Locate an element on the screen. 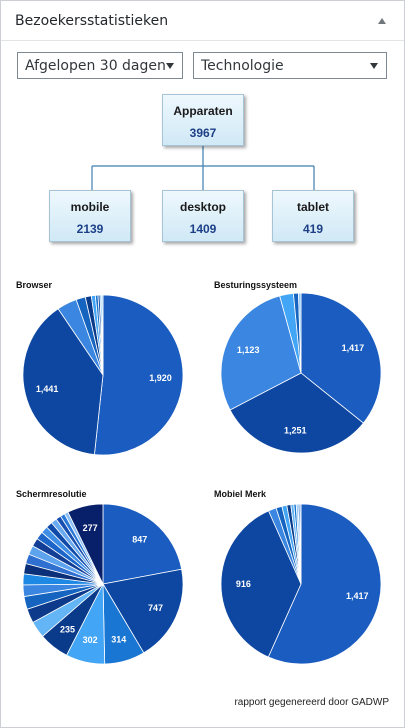 The height and width of the screenshot is (728, 405). tree-node-tablet: tablet 419 is located at coordinates (313, 216).